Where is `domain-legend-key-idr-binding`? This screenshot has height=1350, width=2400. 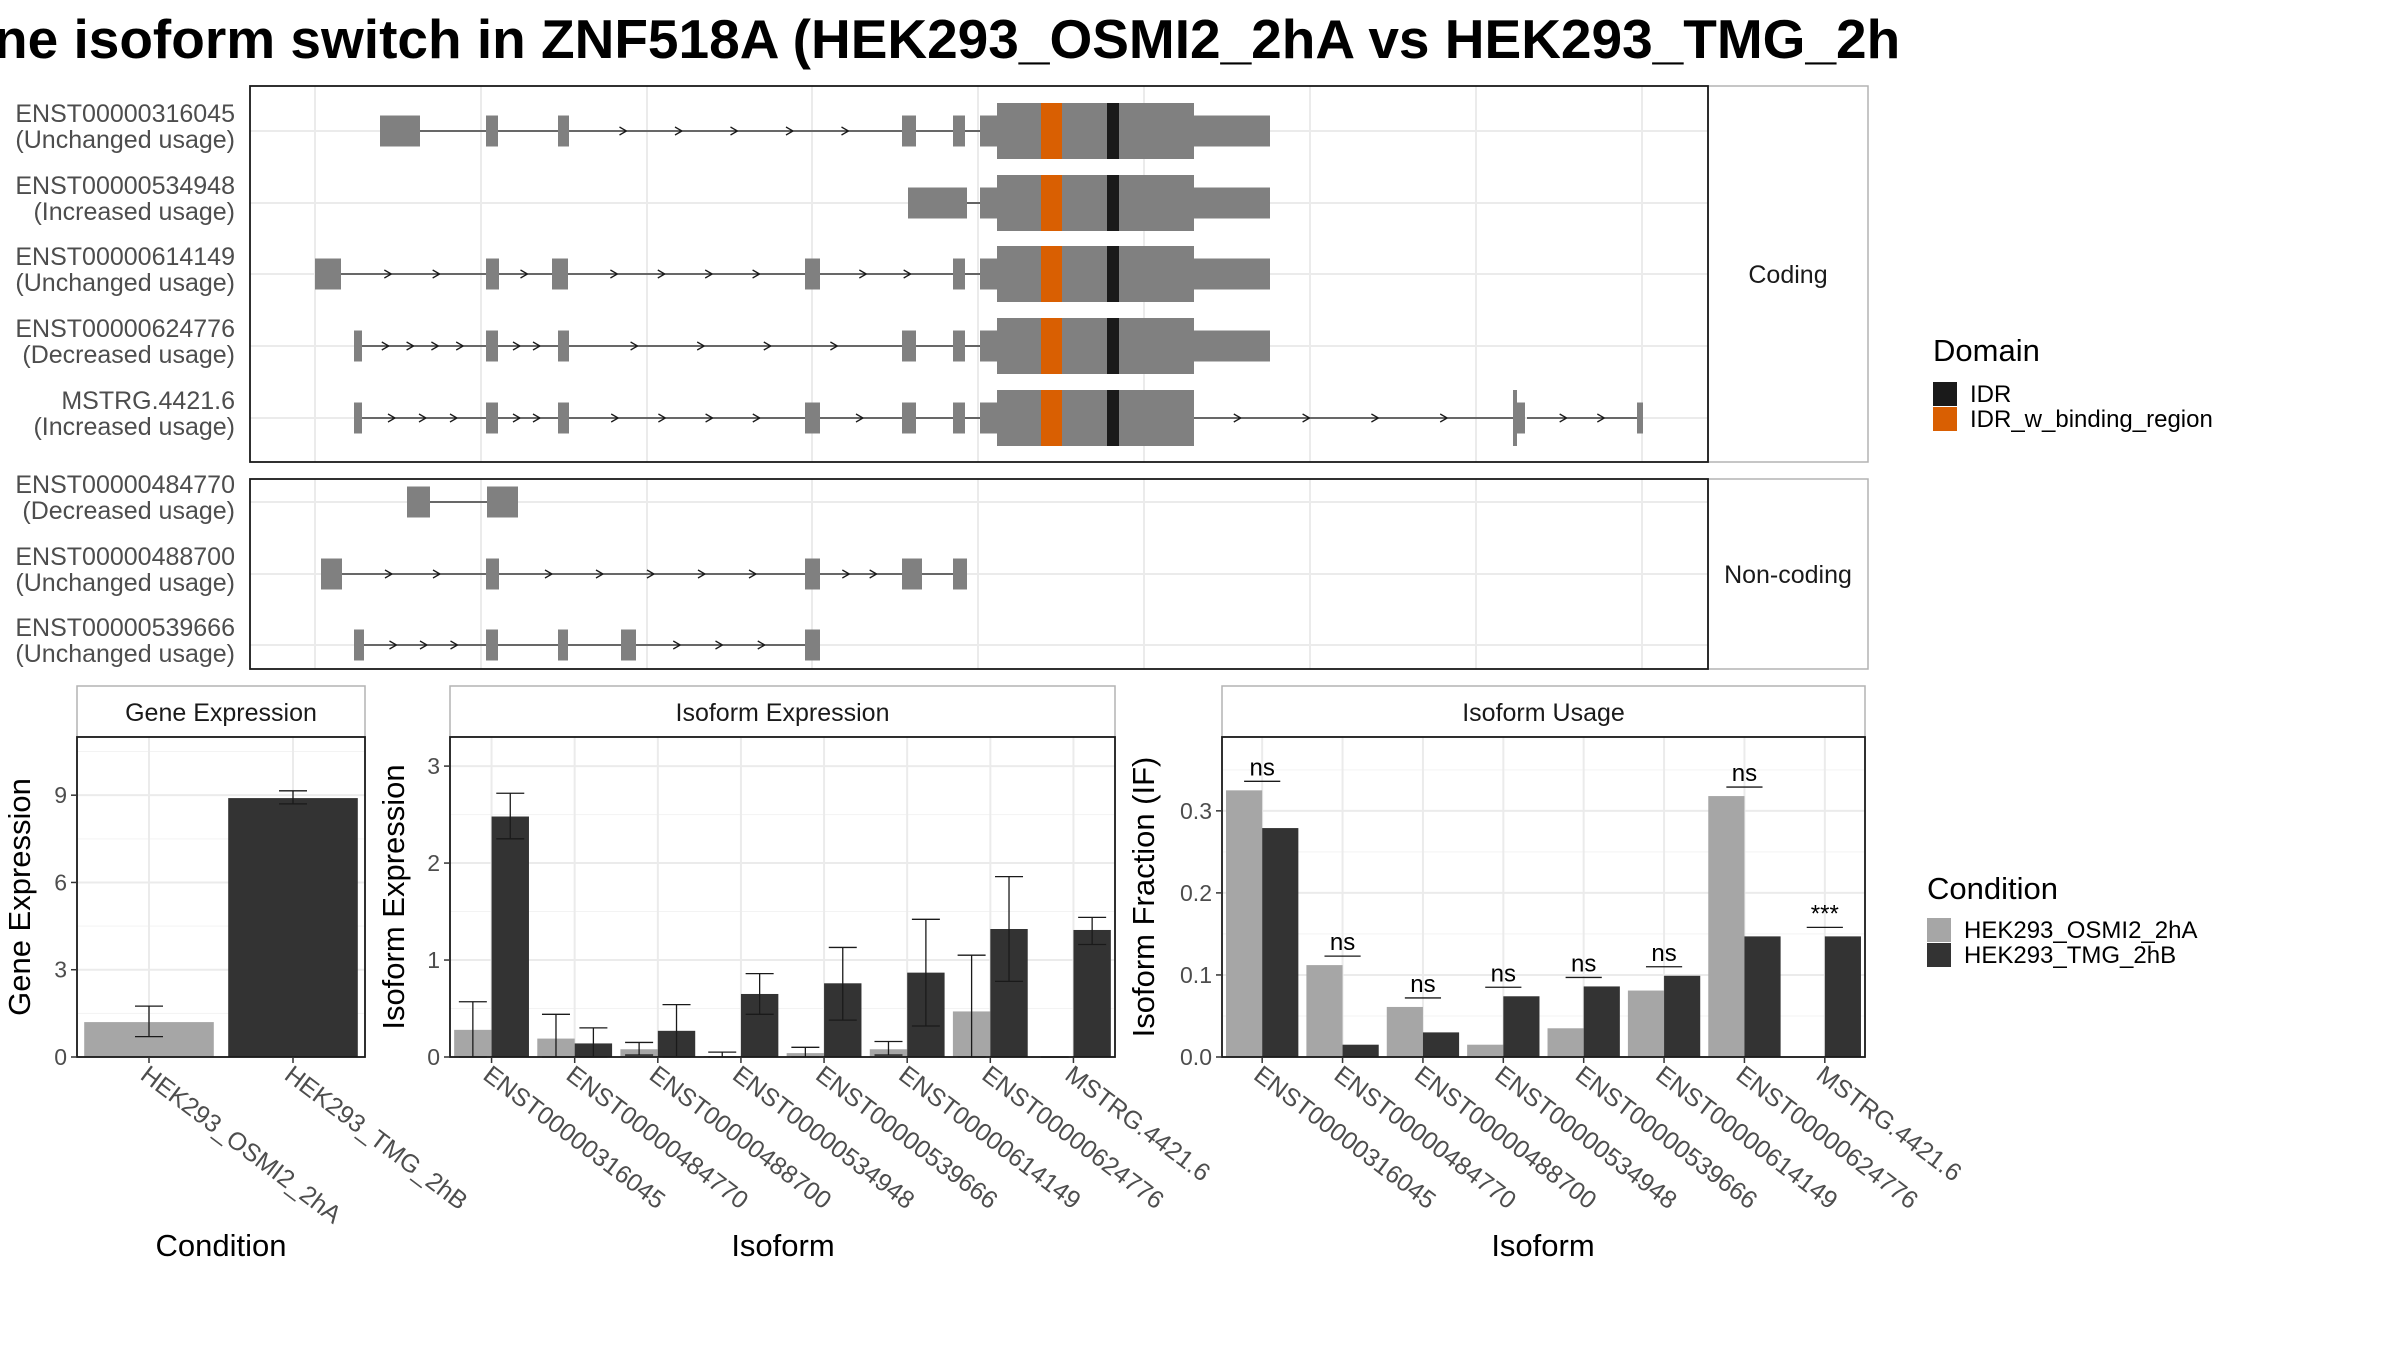 domain-legend-key-idr-binding is located at coordinates (1945, 419).